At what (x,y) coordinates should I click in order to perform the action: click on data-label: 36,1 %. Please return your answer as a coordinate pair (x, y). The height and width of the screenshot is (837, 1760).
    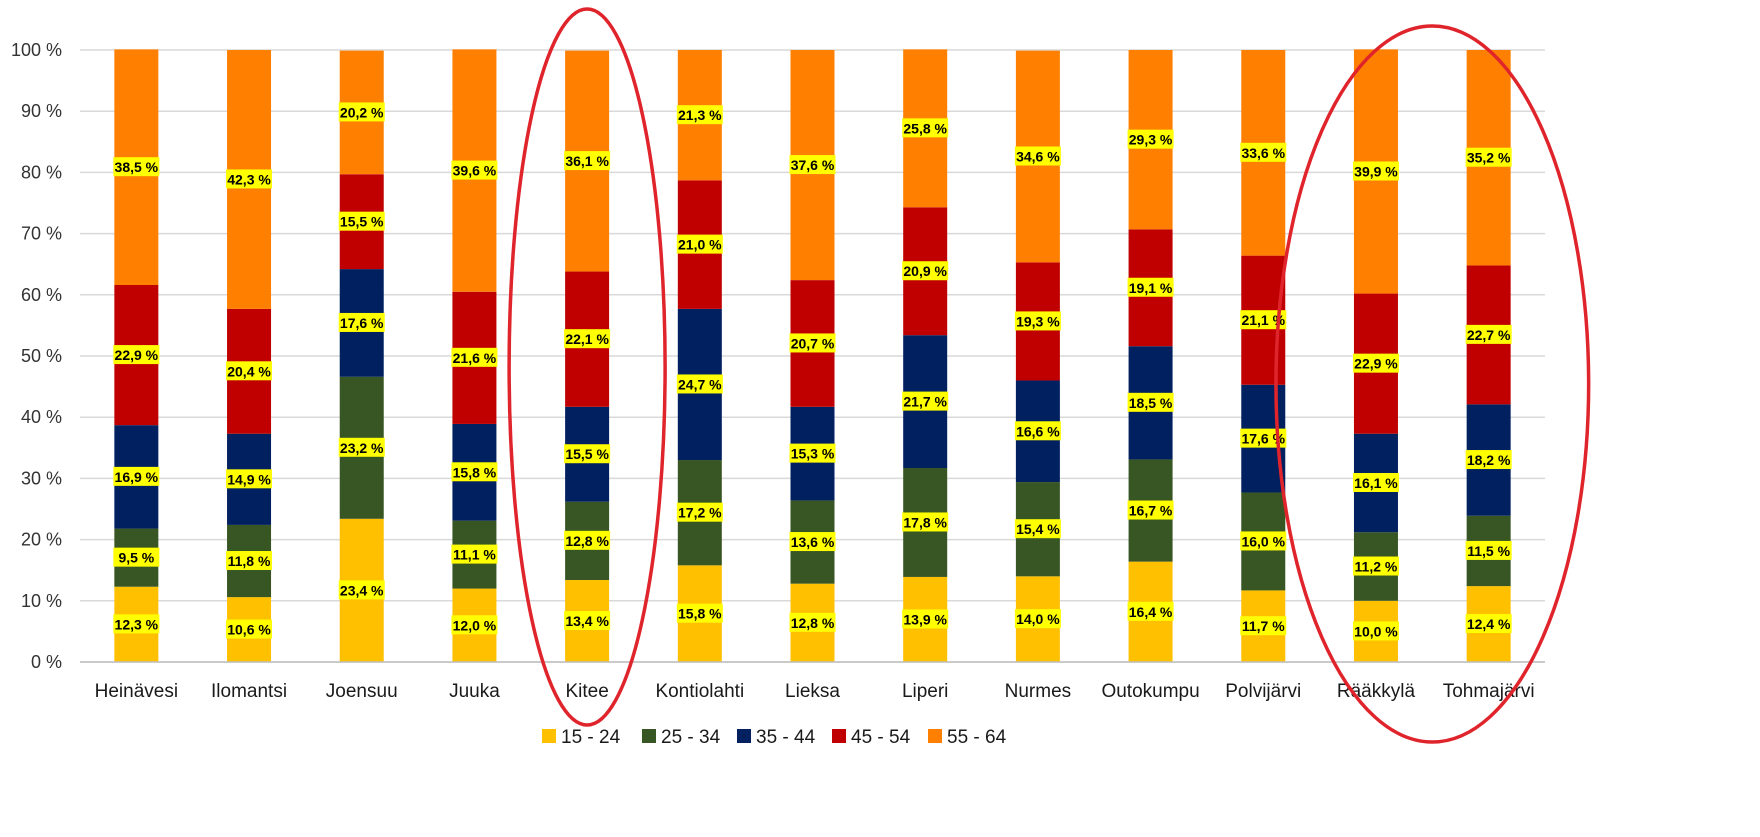
    Looking at the image, I should click on (587, 161).